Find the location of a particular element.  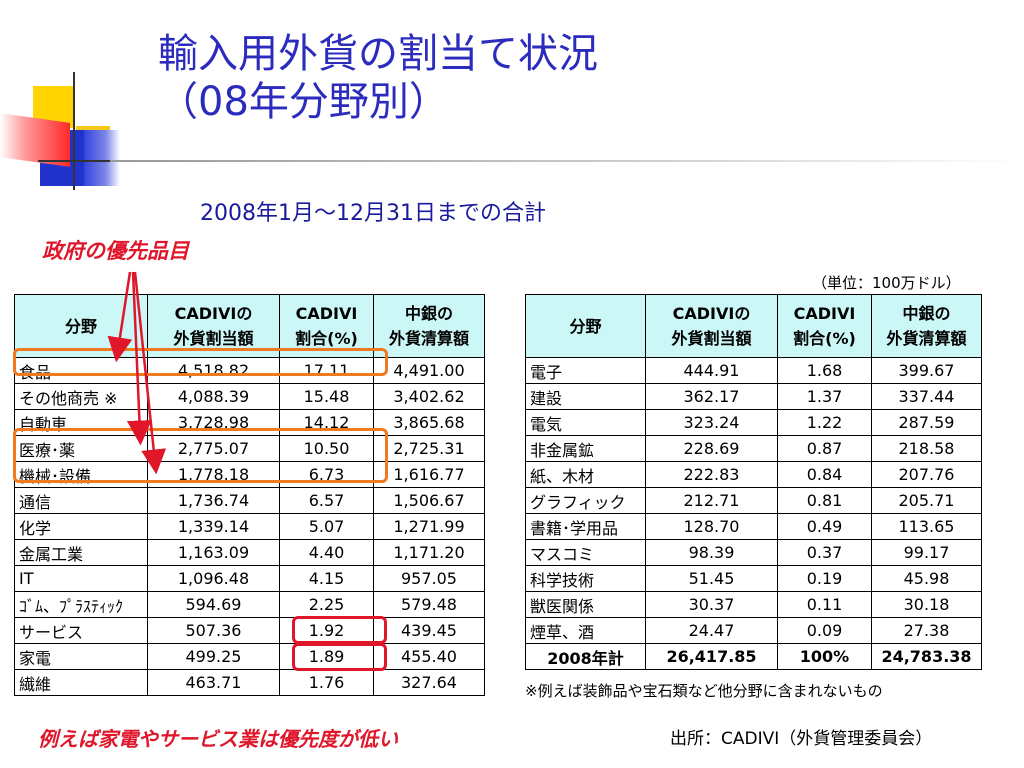

bottom-note: 例えば家電やサービス業は優先度が低い is located at coordinates (218, 739).